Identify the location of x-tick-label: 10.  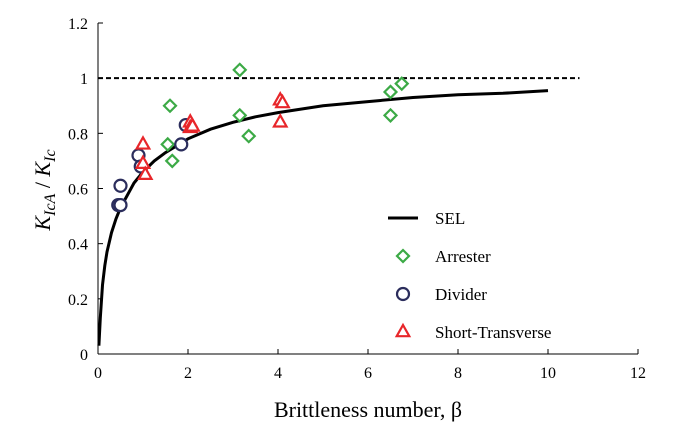
(548, 373).